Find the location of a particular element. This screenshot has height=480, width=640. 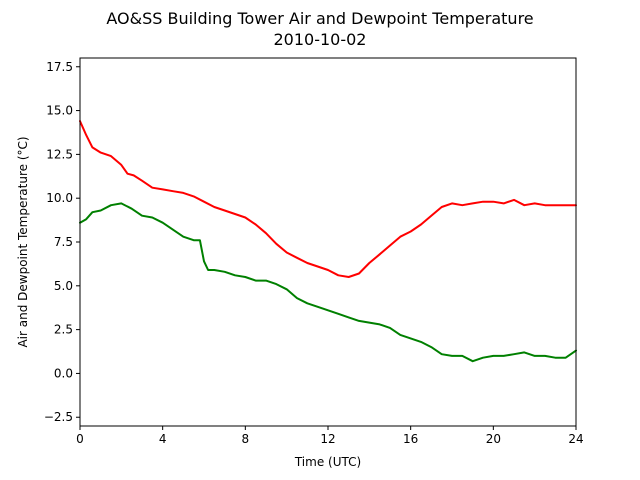

y-tick-label: 12.5 is located at coordinates (59, 154).